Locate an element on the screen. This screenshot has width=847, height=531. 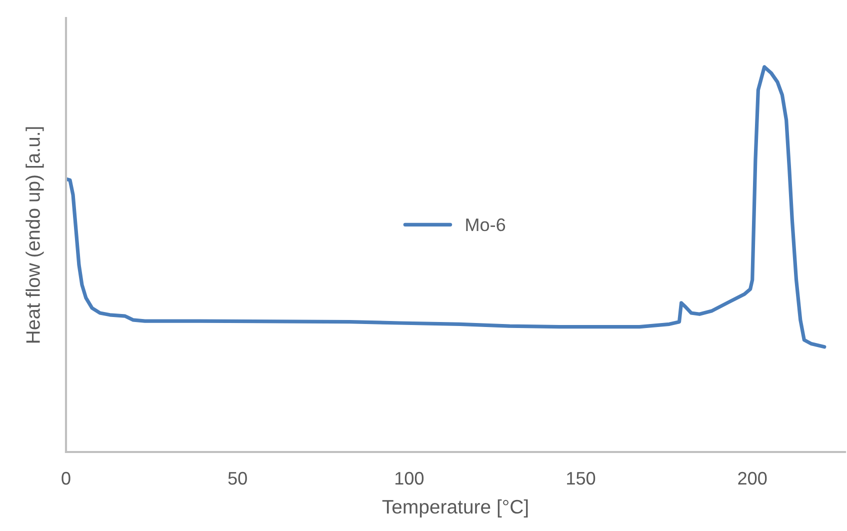
y-axis-title: Heat flow (endo up) [a.u.] is located at coordinates (35, 235).